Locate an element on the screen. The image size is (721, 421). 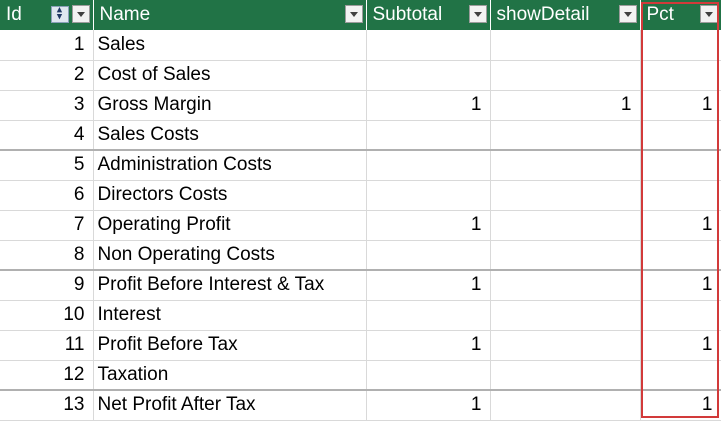
cell-name: Cost of Sales is located at coordinates (230, 75).